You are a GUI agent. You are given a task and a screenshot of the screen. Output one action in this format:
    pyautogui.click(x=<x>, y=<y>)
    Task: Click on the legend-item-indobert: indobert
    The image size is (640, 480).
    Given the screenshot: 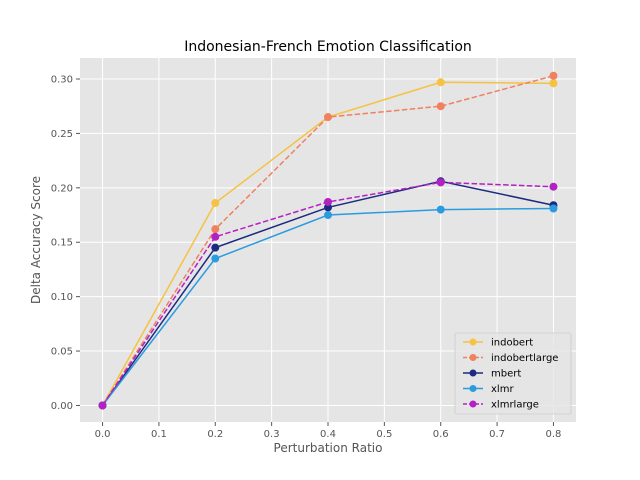 What is the action you would take?
    pyautogui.click(x=498, y=343)
    